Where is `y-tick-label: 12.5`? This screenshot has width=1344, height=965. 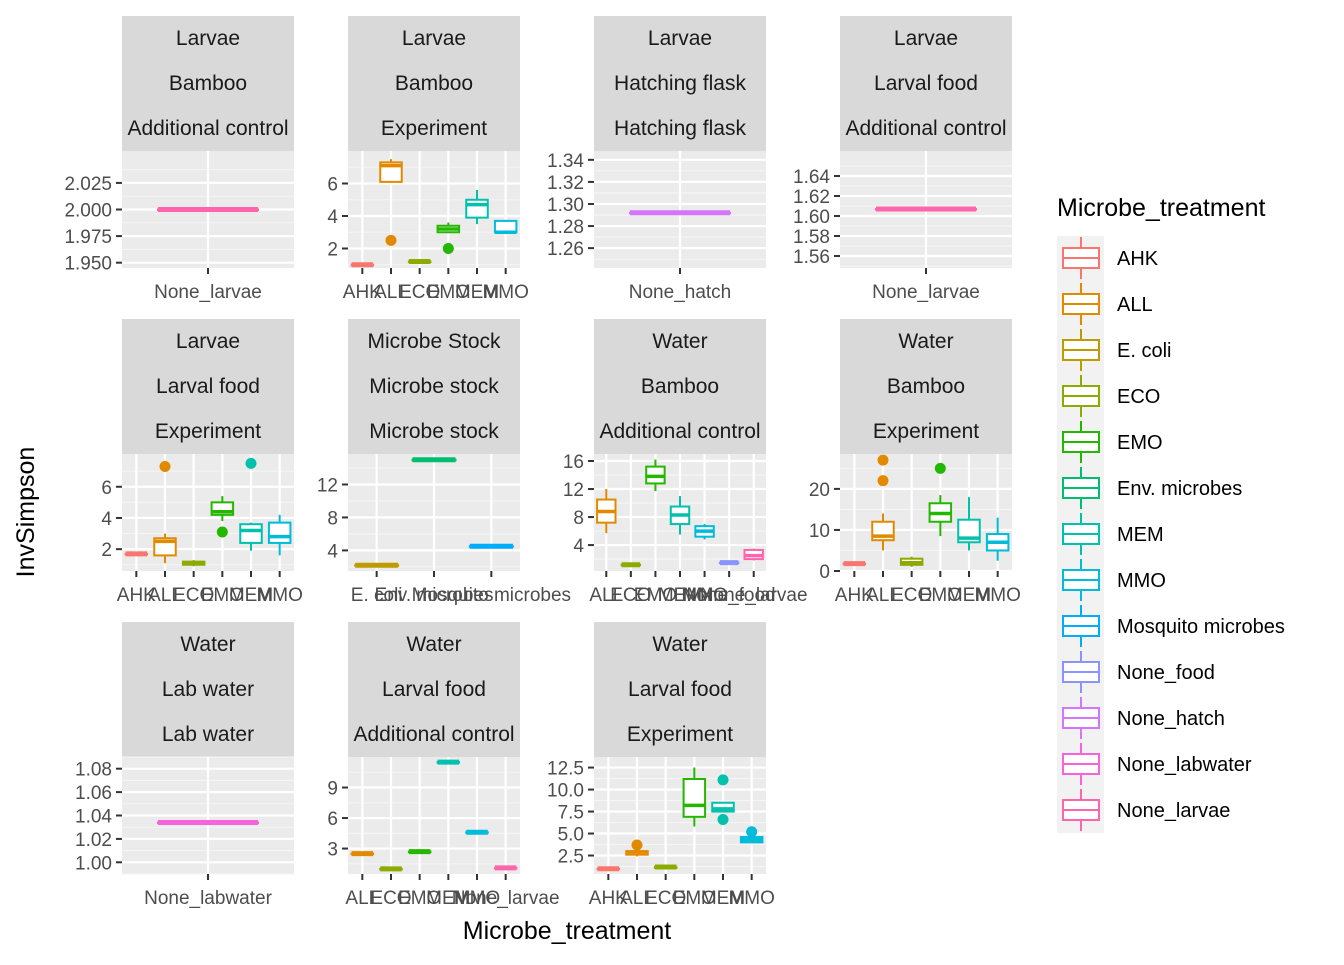
y-tick-label: 12.5 is located at coordinates (565, 769).